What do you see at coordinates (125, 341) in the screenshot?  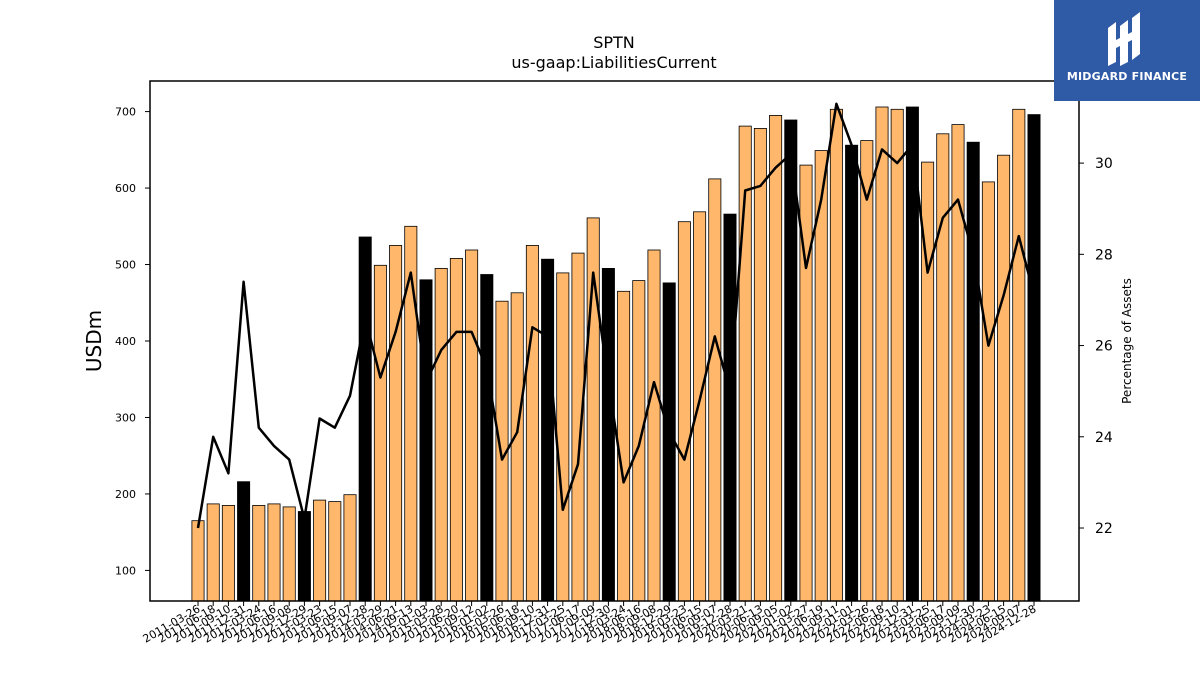 I see `y-tick-label-400: 400` at bounding box center [125, 341].